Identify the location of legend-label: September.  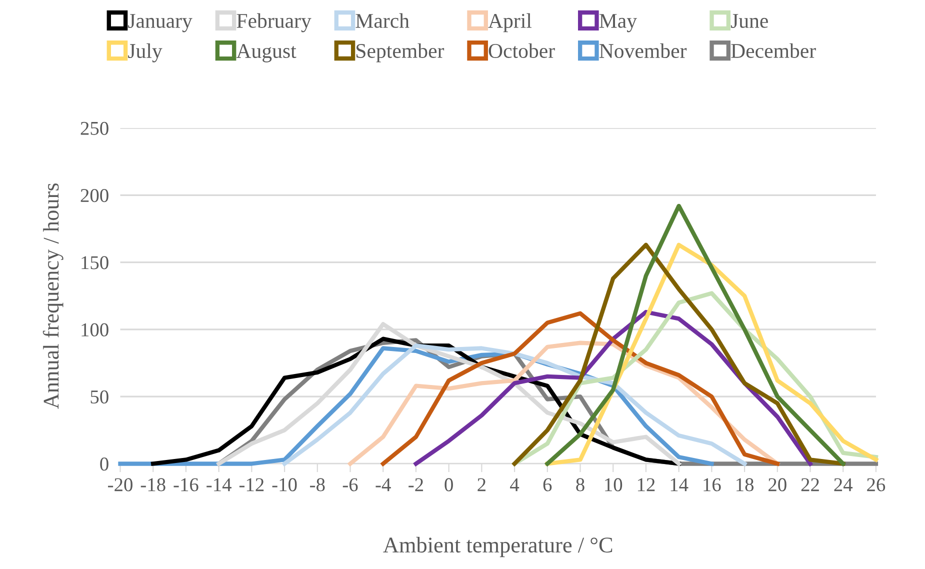
(400, 52).